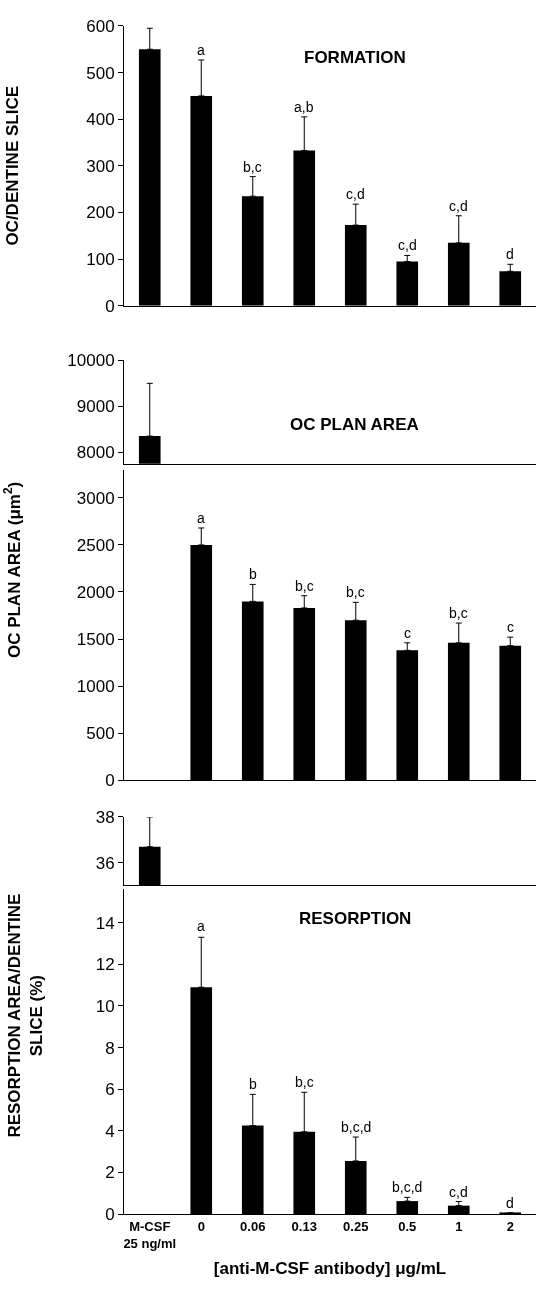  Describe the element at coordinates (95, 687) in the screenshot. I see `y-tick-label: 1000` at that location.